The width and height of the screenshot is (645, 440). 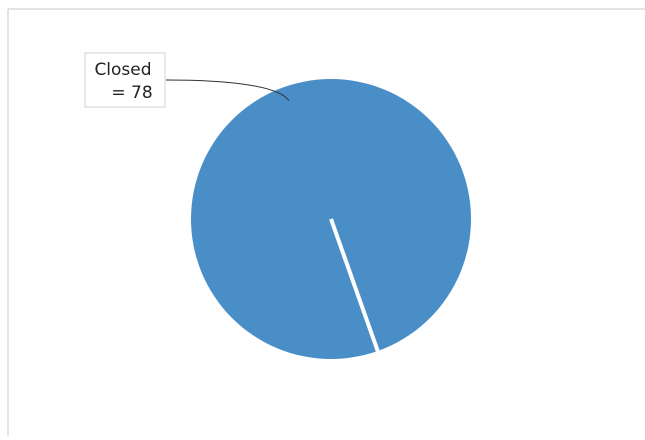 I want to click on slice-value-label: = 78, so click(x=131, y=93).